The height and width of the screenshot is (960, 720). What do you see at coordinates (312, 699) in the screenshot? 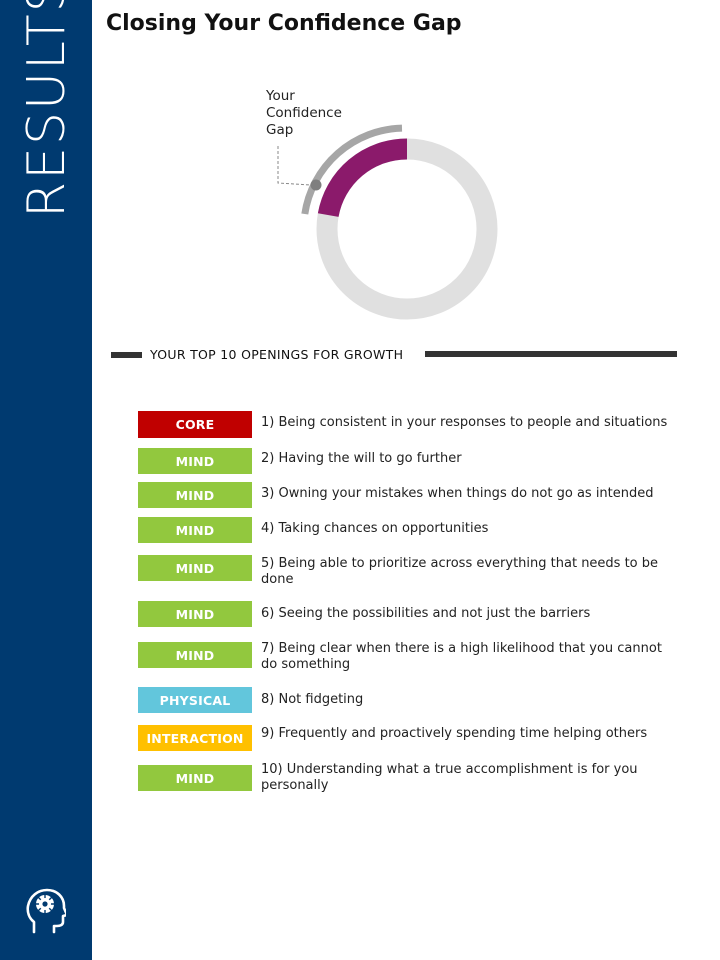
I see `opening-text: 8) Not fidgeting` at bounding box center [312, 699].